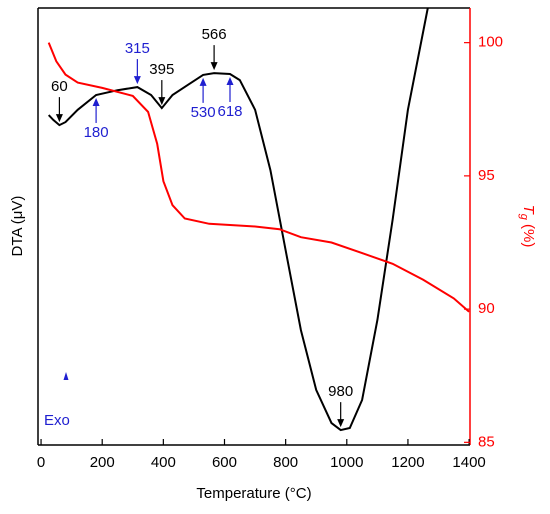 This screenshot has width=550, height=514. What do you see at coordinates (524, 217) in the screenshot?
I see `y2-axis-label-sub: g` at bounding box center [524, 217].